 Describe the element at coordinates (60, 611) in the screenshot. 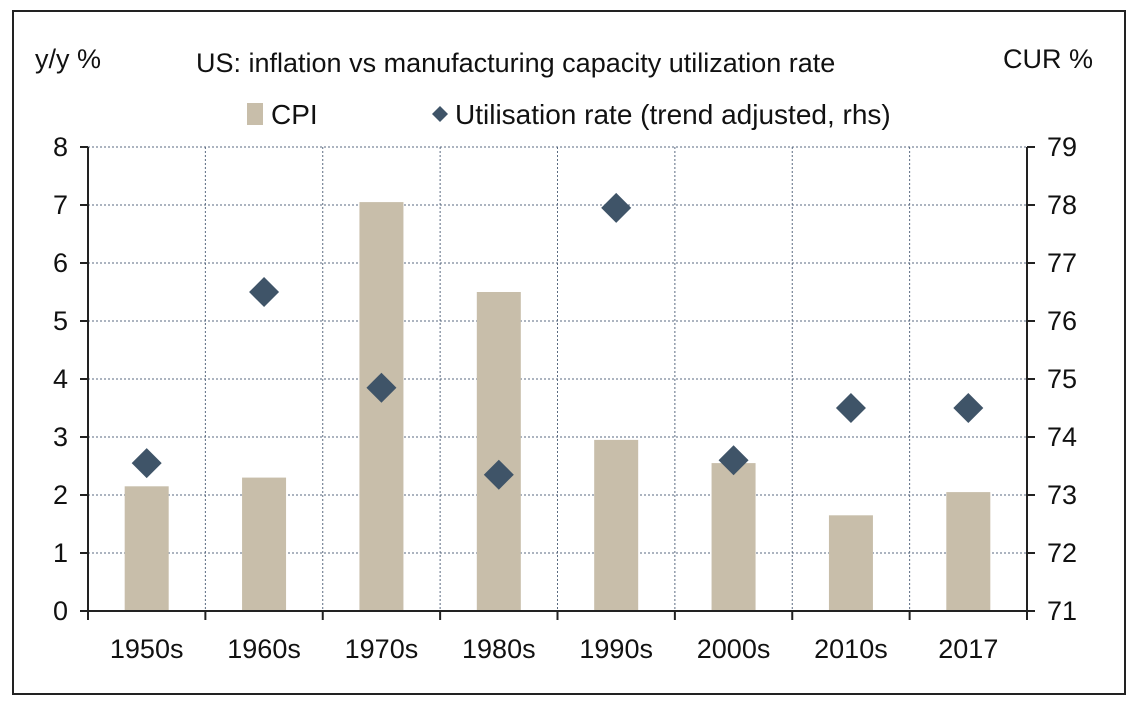

I see `left-tick-label: 0` at that location.